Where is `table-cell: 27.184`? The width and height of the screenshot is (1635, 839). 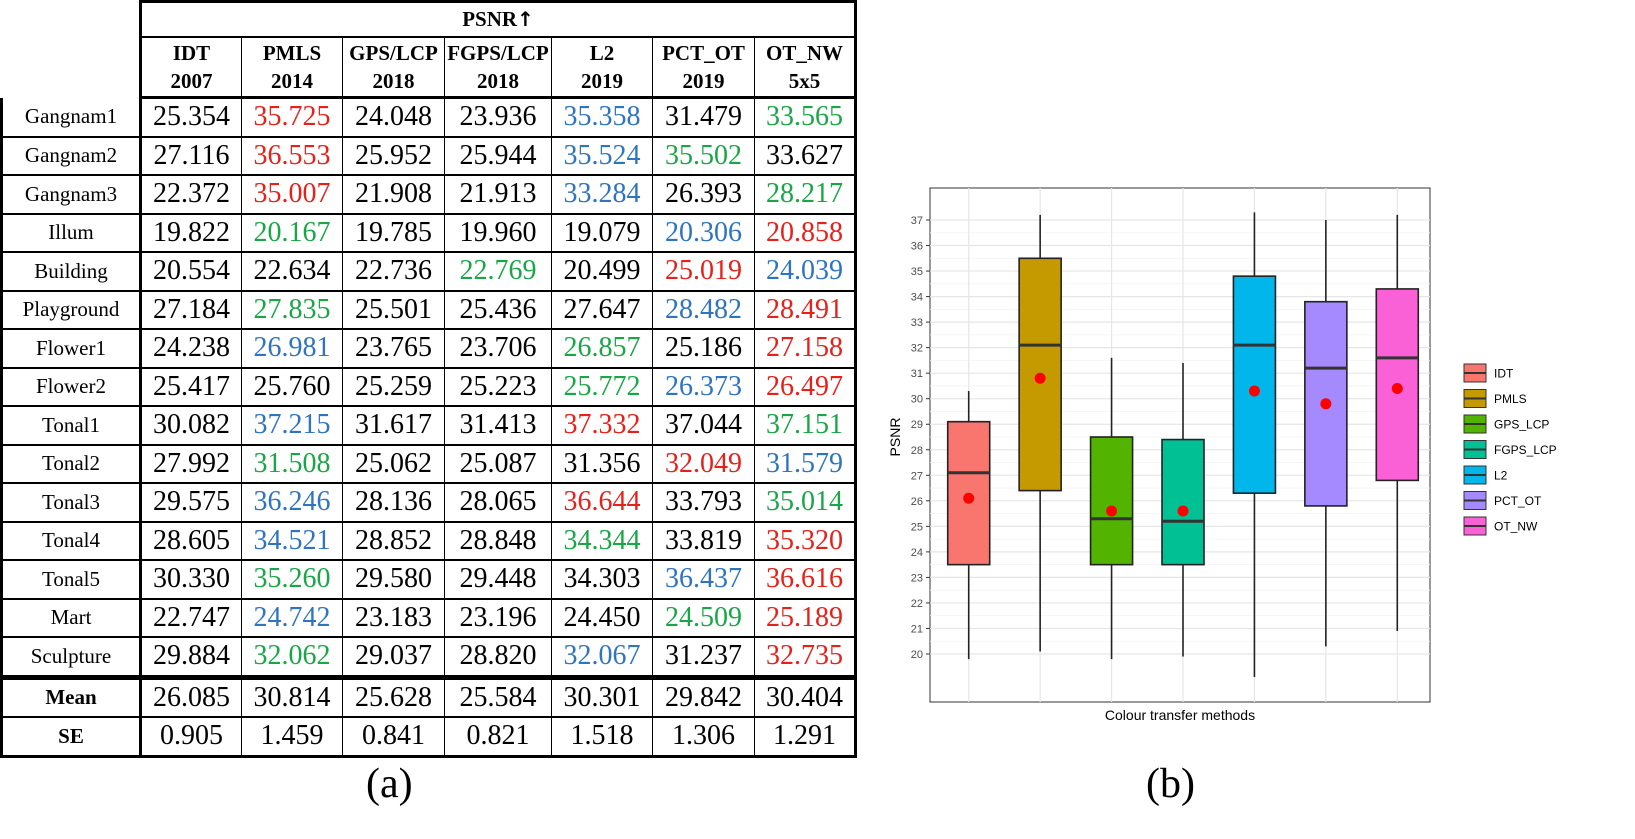 table-cell: 27.184 is located at coordinates (190, 310).